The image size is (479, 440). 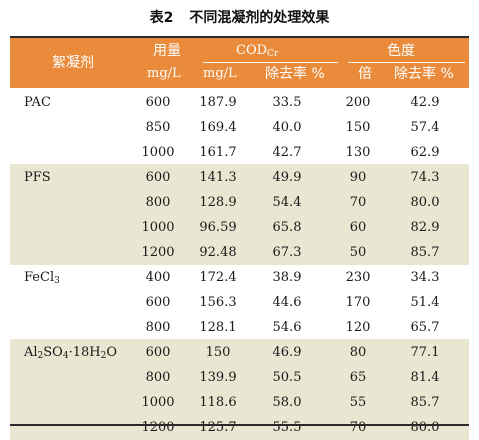 What do you see at coordinates (218, 427) in the screenshot?
I see `cod-cell: 125.7` at bounding box center [218, 427].